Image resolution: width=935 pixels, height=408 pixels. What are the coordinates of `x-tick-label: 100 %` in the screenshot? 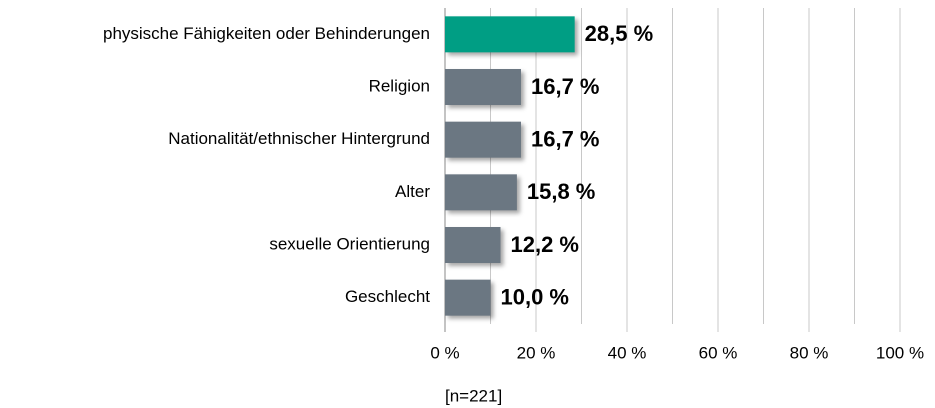 It's located at (900, 352).